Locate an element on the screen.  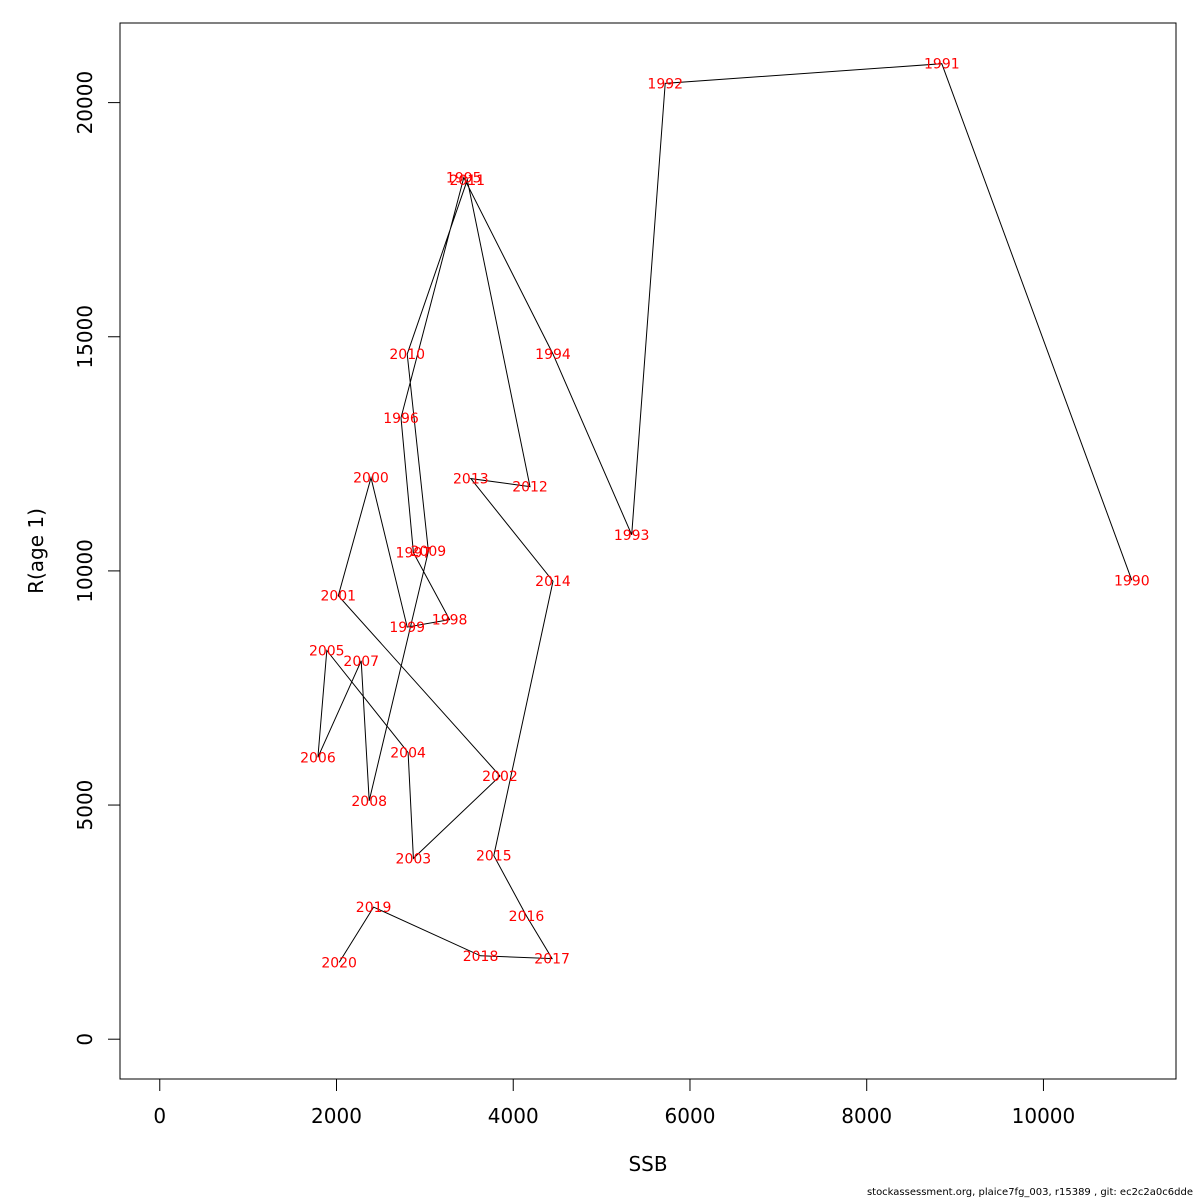
point-label-2012: 2012 is located at coordinates (530, 488).